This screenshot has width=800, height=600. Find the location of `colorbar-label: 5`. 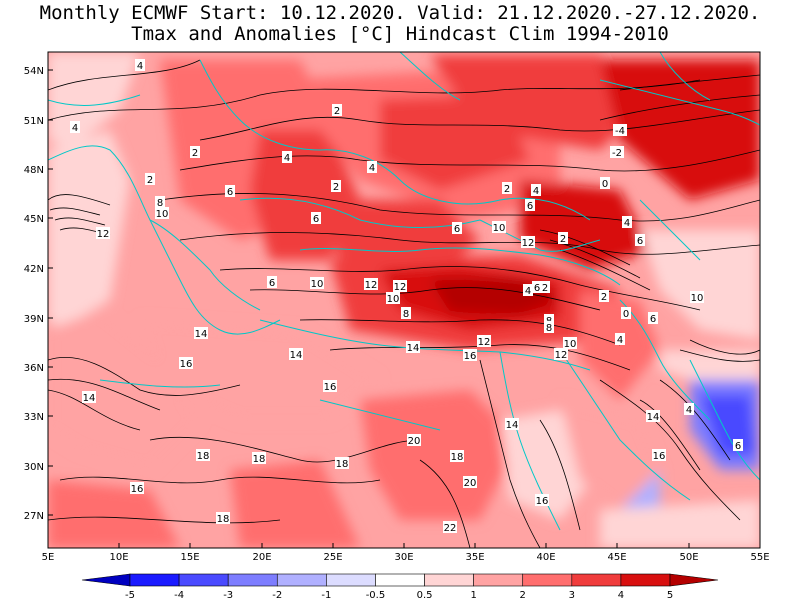

colorbar-label: 5 is located at coordinates (670, 595).